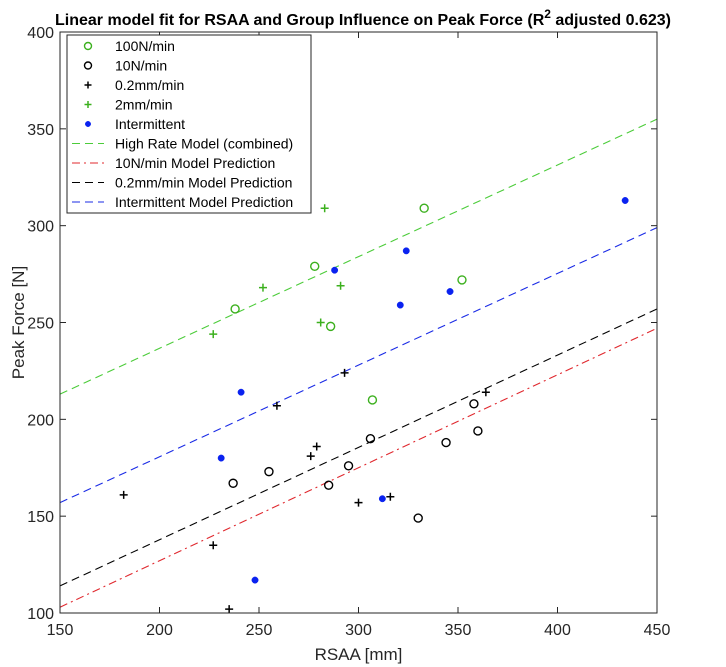 This screenshot has width=726, height=667. I want to click on legend-entry-intermittent-model-prediction: Intermittent Model Prediction, so click(182, 202).